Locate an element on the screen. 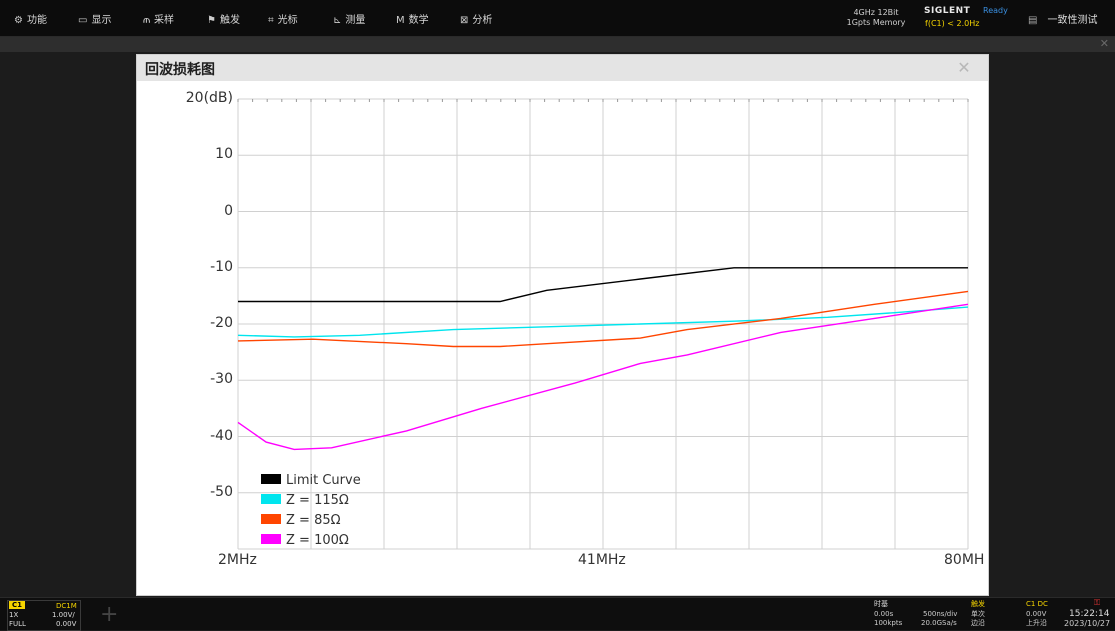 The image size is (1115, 631). sub-toolbar is located at coordinates (557, 44).